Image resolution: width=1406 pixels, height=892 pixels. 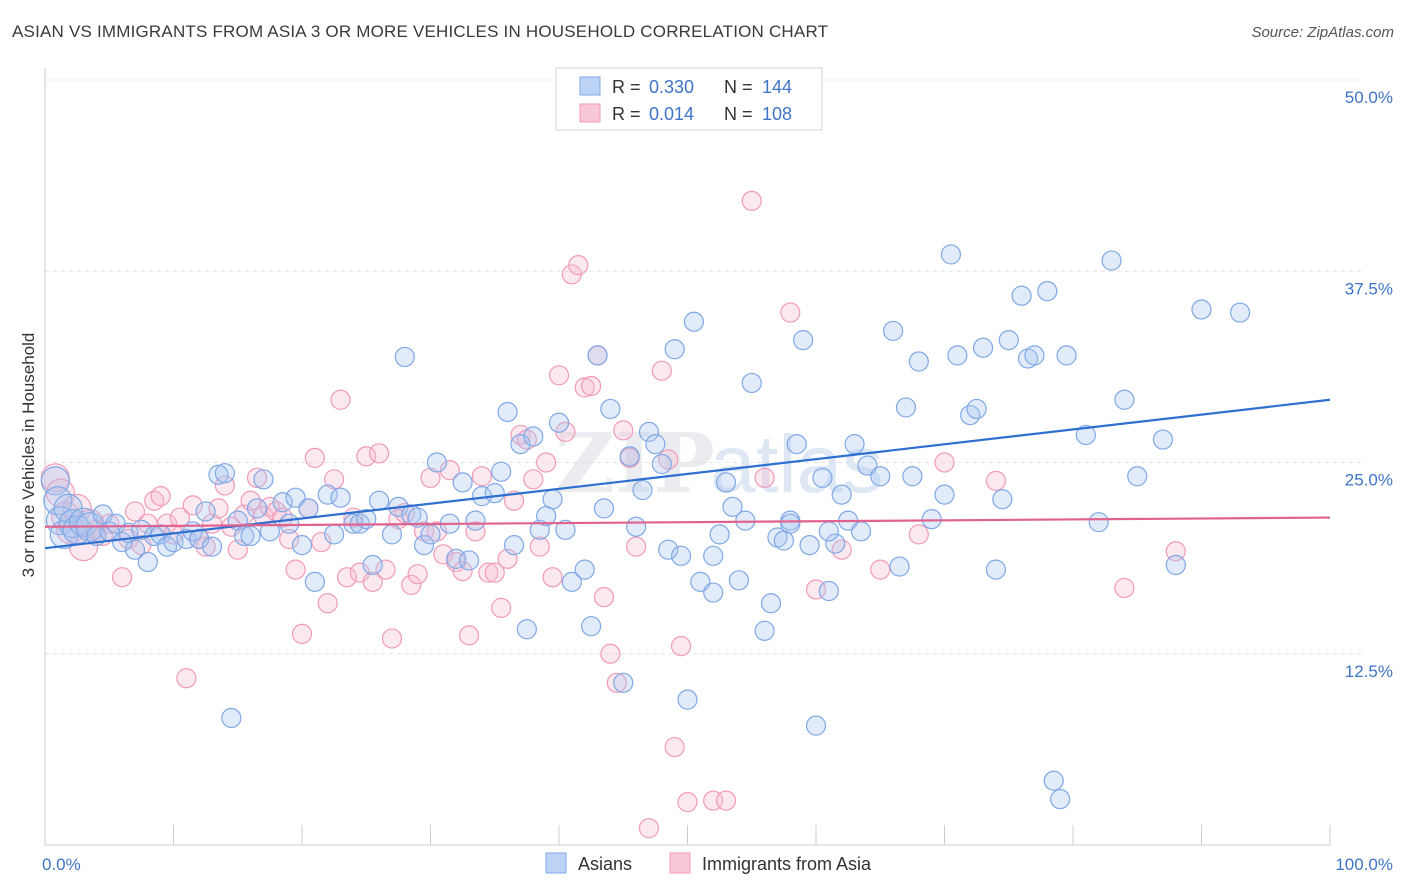 What do you see at coordinates (626, 114) in the screenshot?
I see `legend-r-label-2: R =` at bounding box center [626, 114].